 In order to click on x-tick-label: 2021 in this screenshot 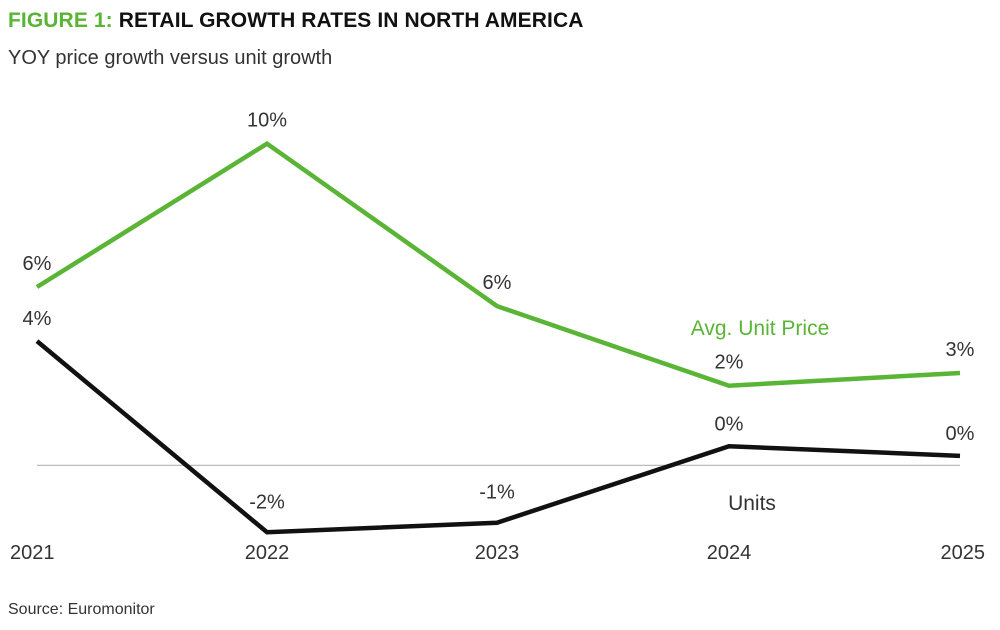, I will do `click(32, 553)`.